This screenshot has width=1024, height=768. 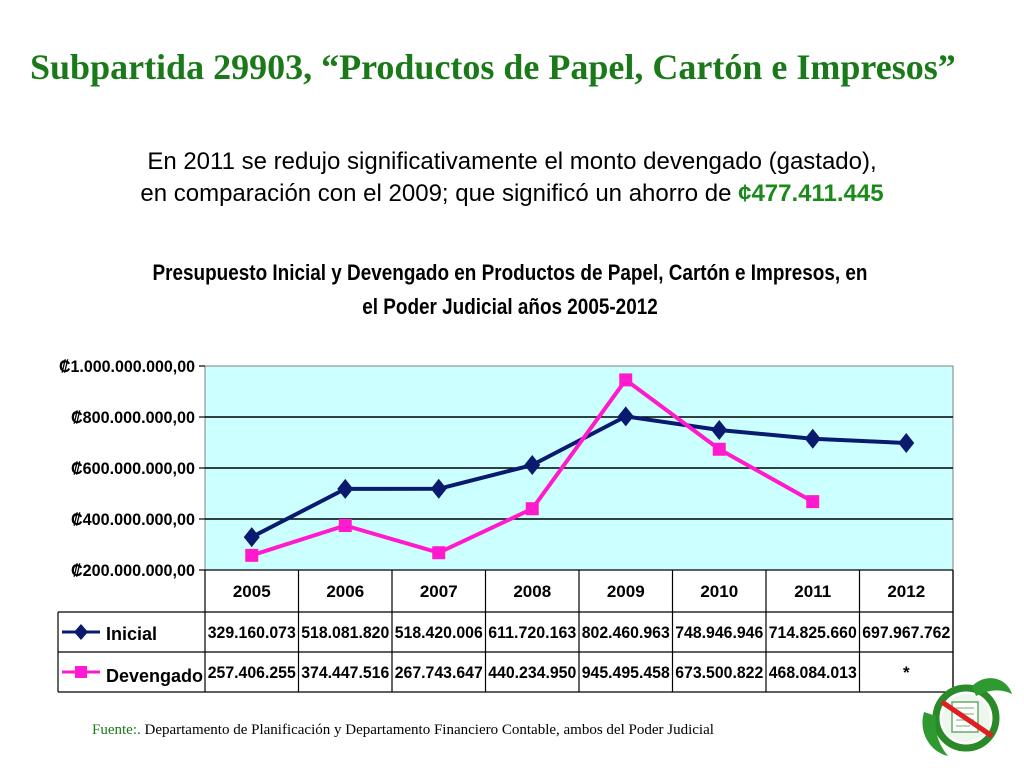 What do you see at coordinates (626, 591) in the screenshot?
I see `x-tick-label: 2009` at bounding box center [626, 591].